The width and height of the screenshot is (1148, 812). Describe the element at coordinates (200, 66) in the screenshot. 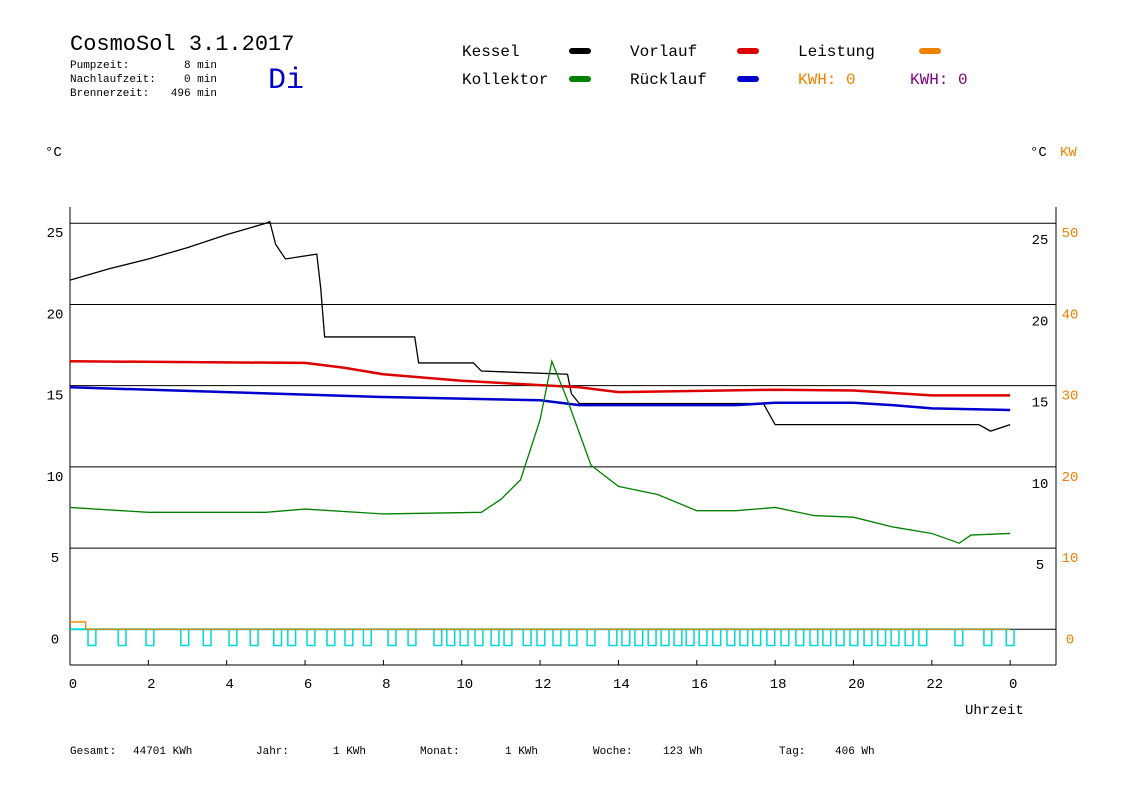

I see `stat-value: 8 min` at that location.